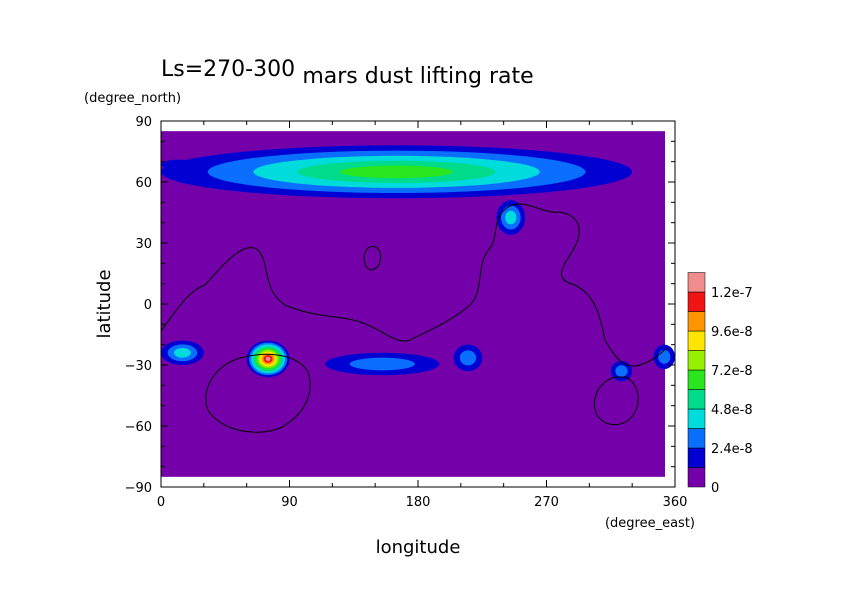  Describe the element at coordinates (289, 502) in the screenshot. I see `x-tick-label: 90` at that location.